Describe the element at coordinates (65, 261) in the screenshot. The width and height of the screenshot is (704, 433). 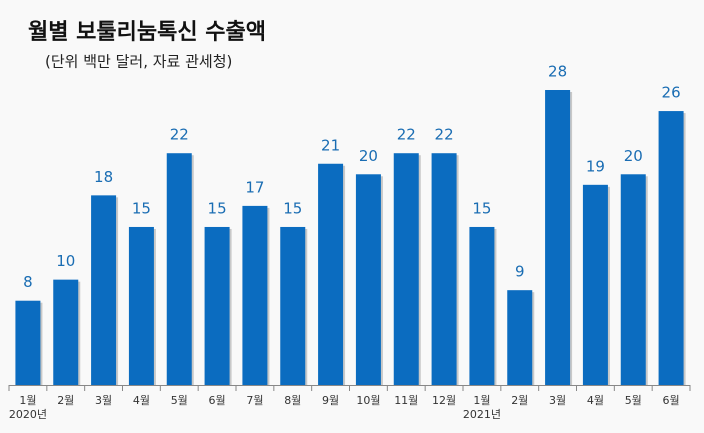
I see `value-label: 10` at that location.